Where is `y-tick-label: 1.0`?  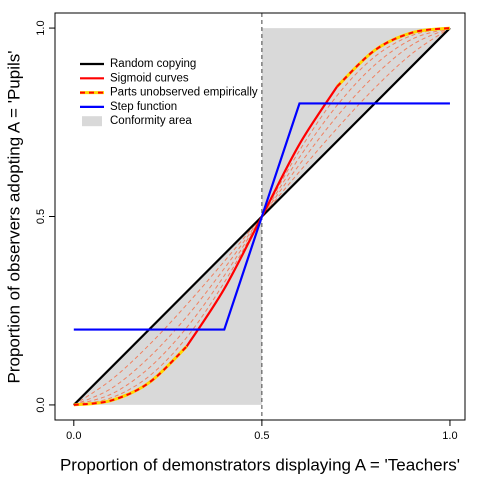
y-tick-label: 1.0 is located at coordinates (41, 27).